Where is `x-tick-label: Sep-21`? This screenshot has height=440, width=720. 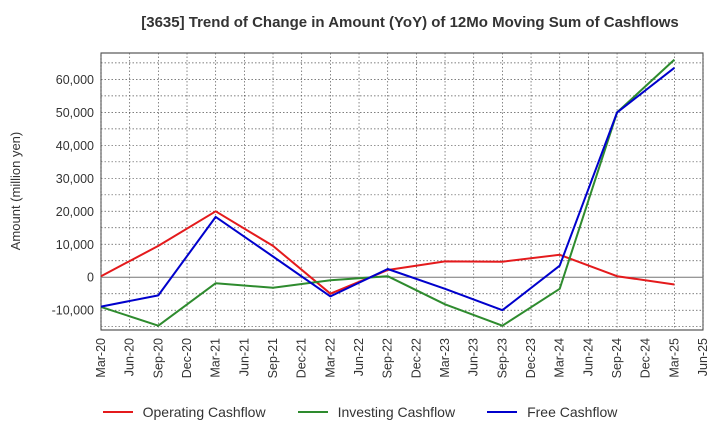
x-tick-label: Sep-21 is located at coordinates (273, 358).